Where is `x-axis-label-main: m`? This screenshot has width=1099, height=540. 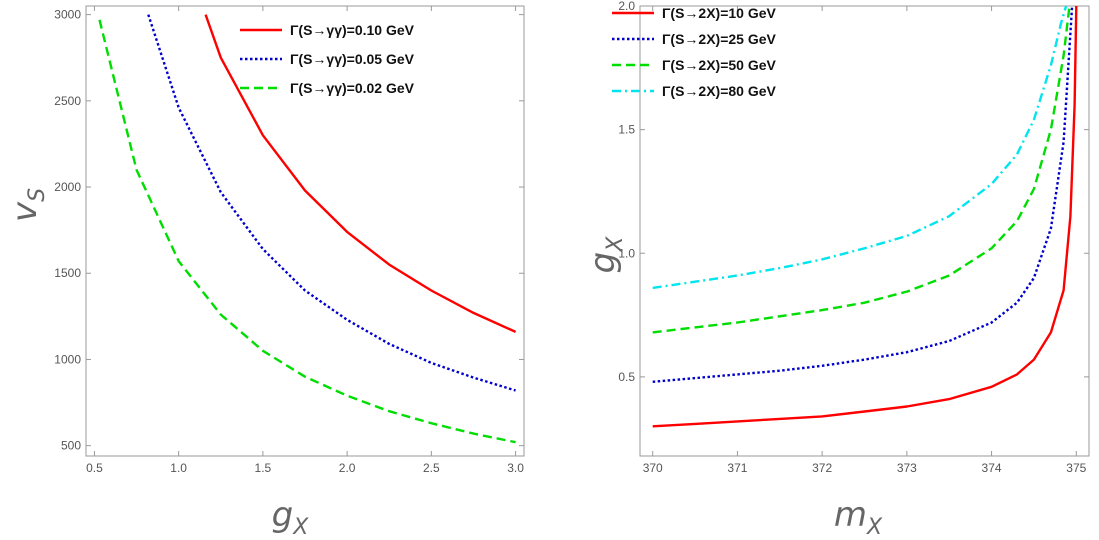
x-axis-label-main: m is located at coordinates (850, 515).